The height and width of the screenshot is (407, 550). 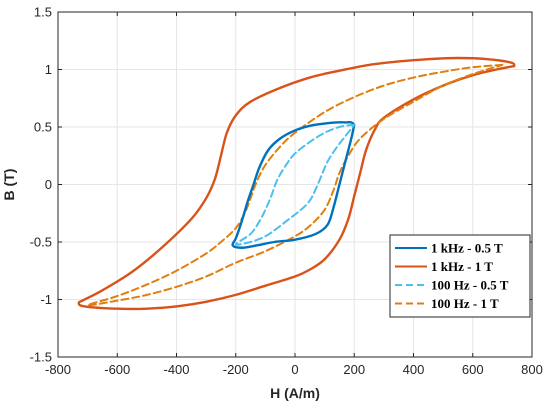 What do you see at coordinates (9, 185) in the screenshot?
I see `y-axis-title: B (T)` at bounding box center [9, 185].